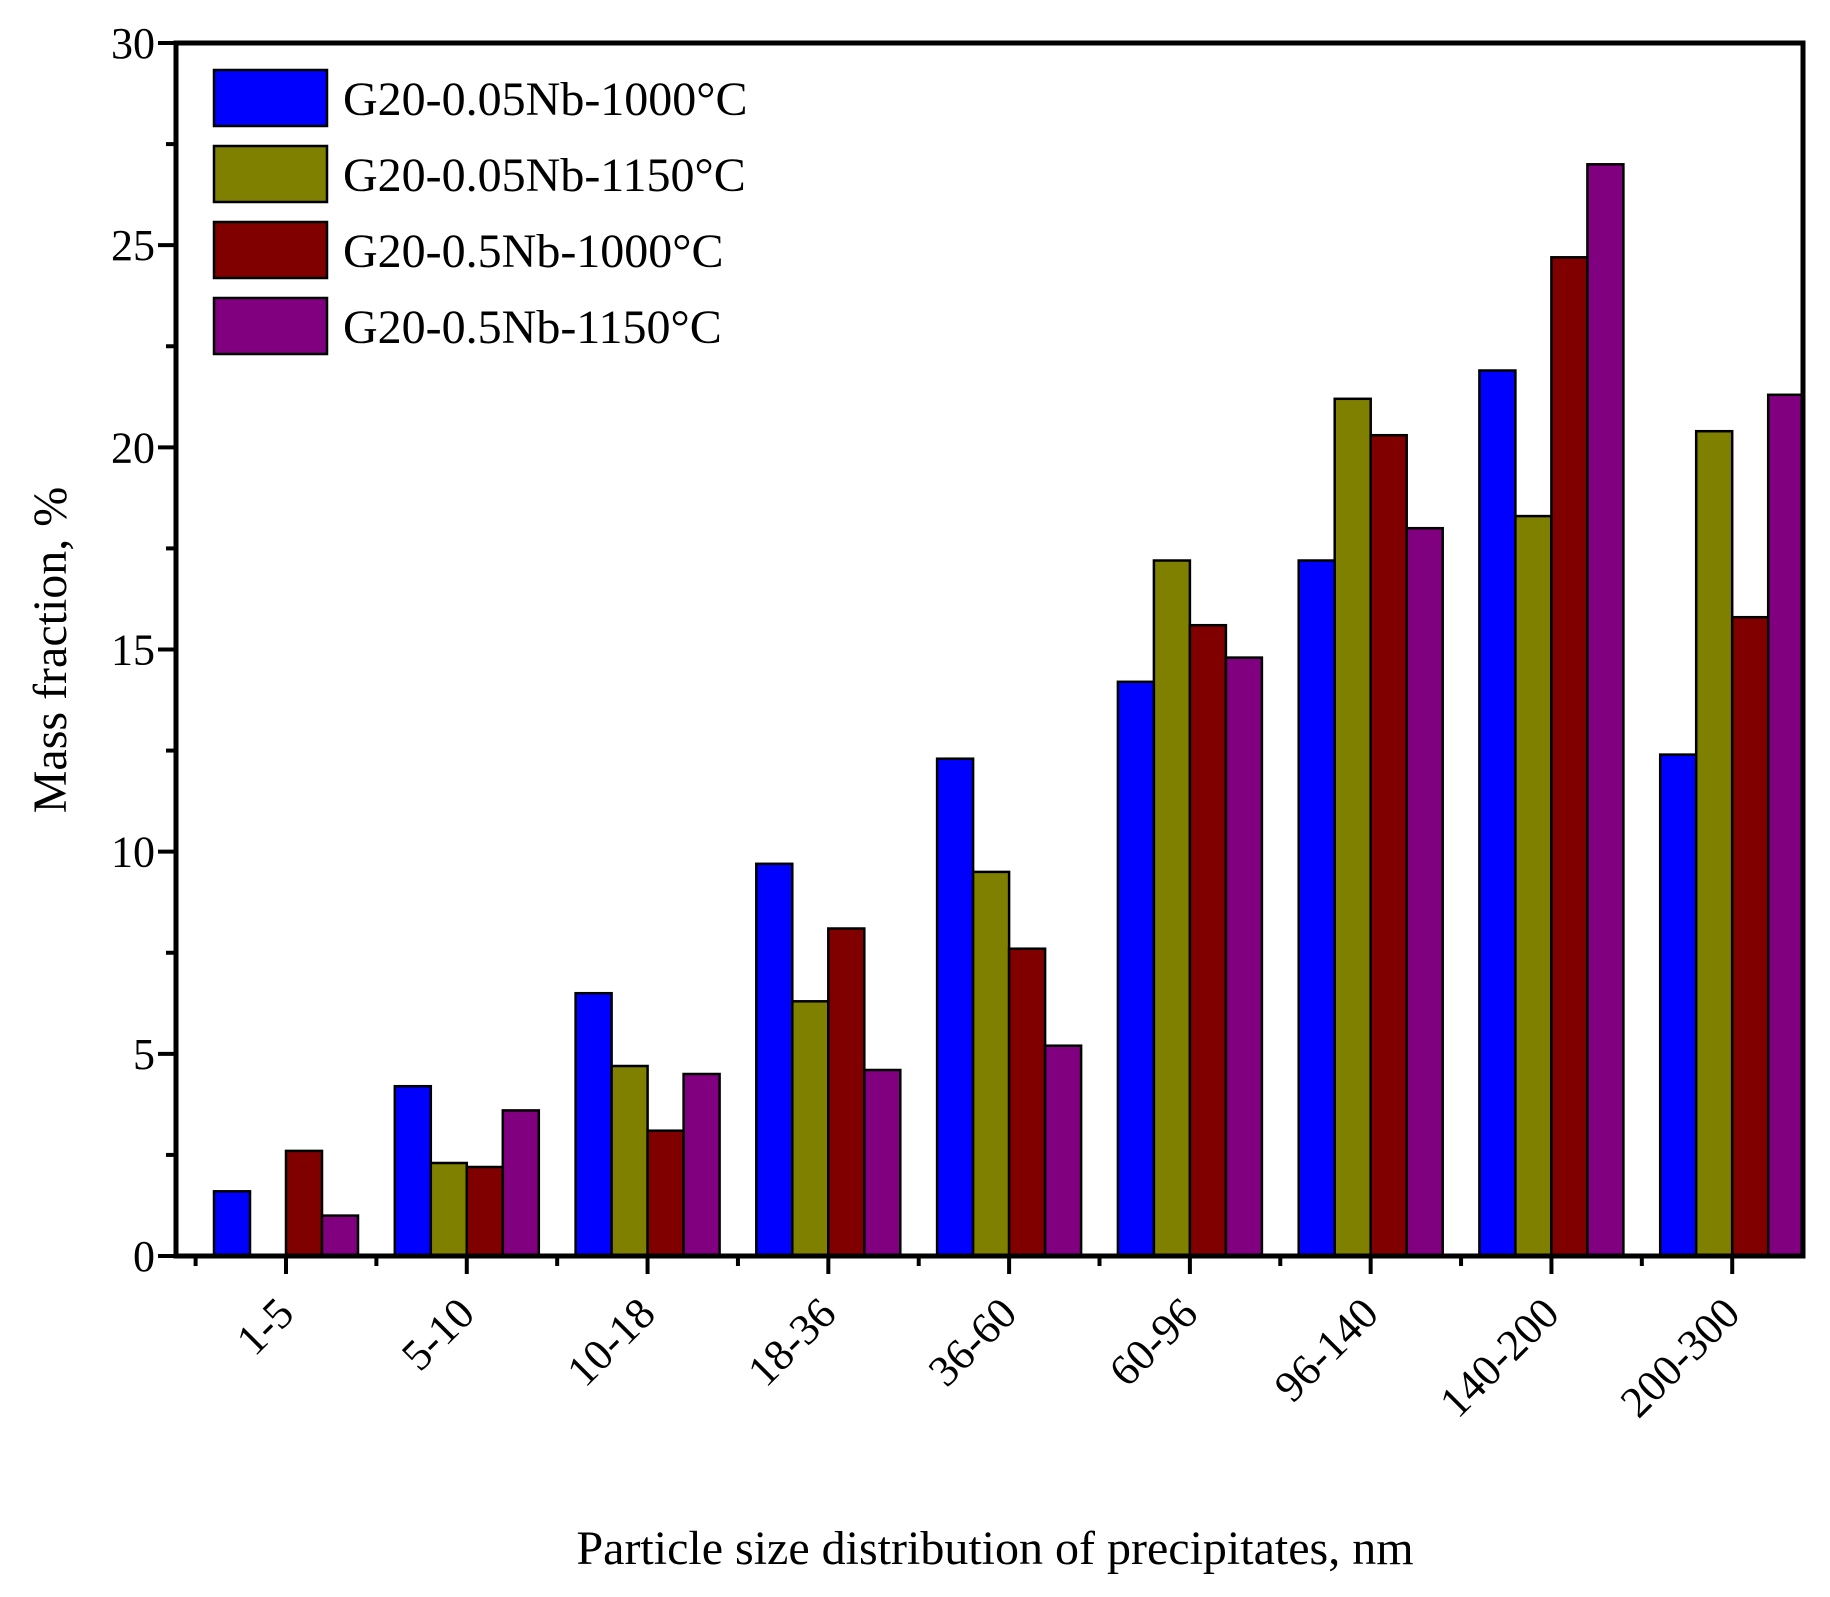 This screenshot has width=1830, height=1597. What do you see at coordinates (133, 650) in the screenshot?
I see `y-tick-label: 15` at bounding box center [133, 650].